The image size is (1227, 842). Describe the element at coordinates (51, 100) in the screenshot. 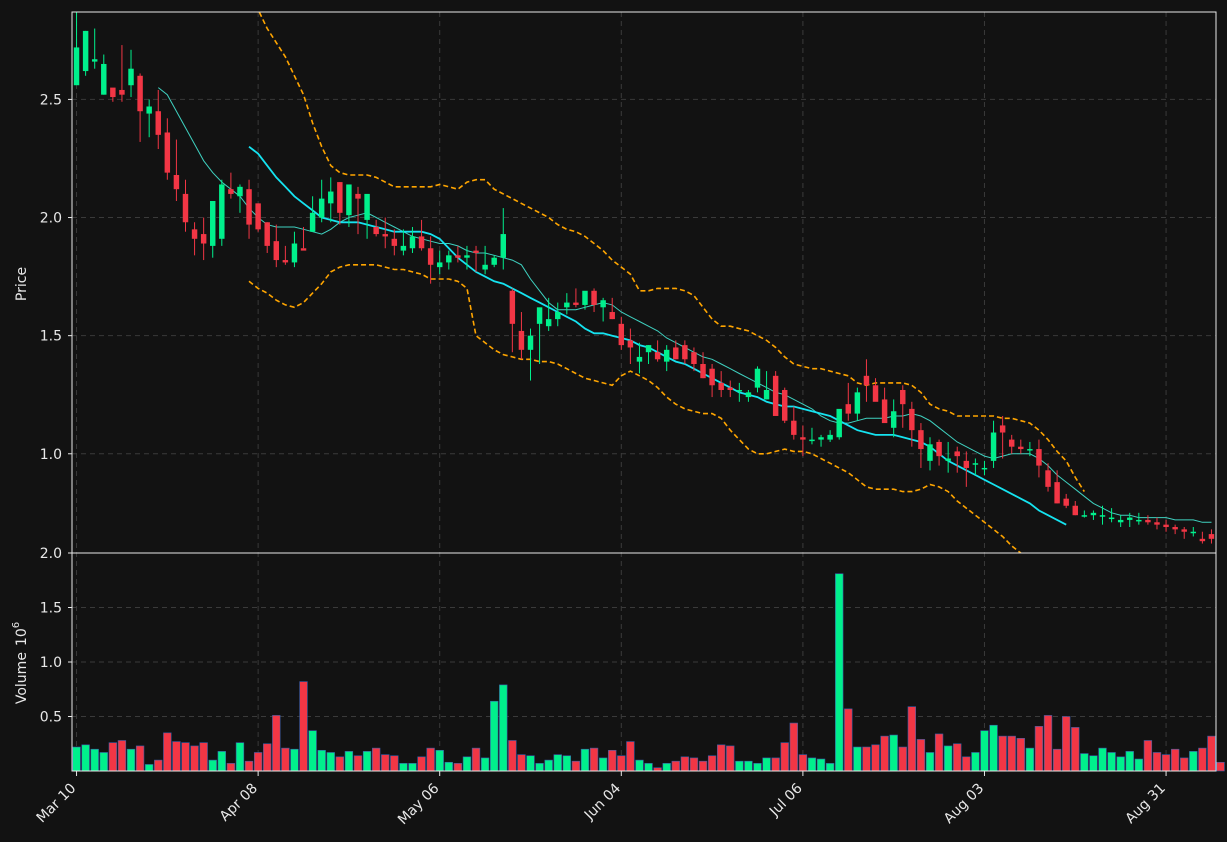

I see `price-tick-label: 2.5` at that location.